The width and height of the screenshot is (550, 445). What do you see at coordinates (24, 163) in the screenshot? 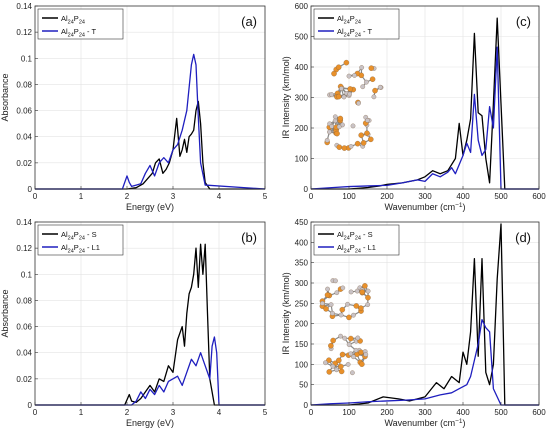
I see `y-tick-label: 0.02` at bounding box center [24, 163].